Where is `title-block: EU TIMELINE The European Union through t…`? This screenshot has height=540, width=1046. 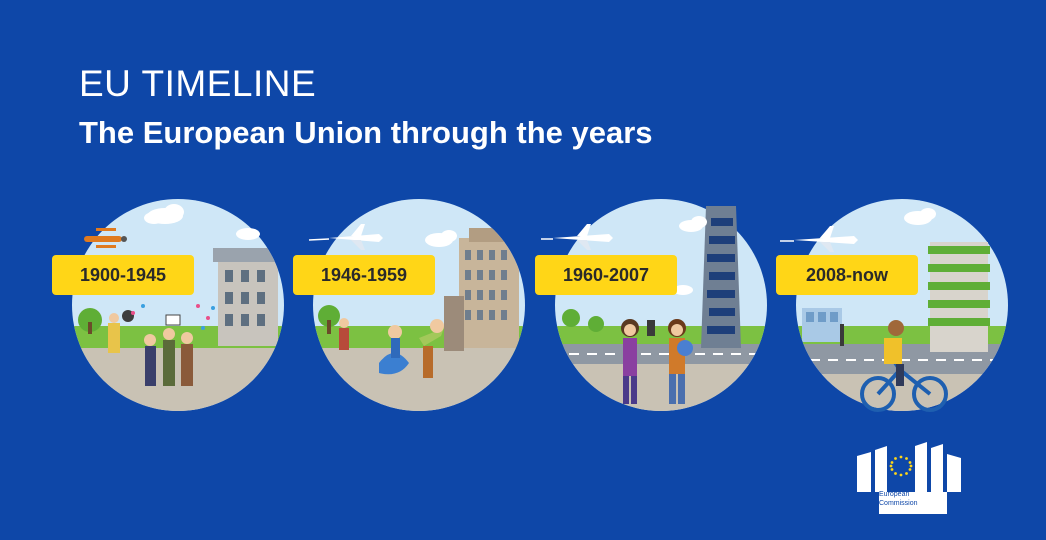 title-block: EU TIMELINE The European Union through t… is located at coordinates (366, 107).